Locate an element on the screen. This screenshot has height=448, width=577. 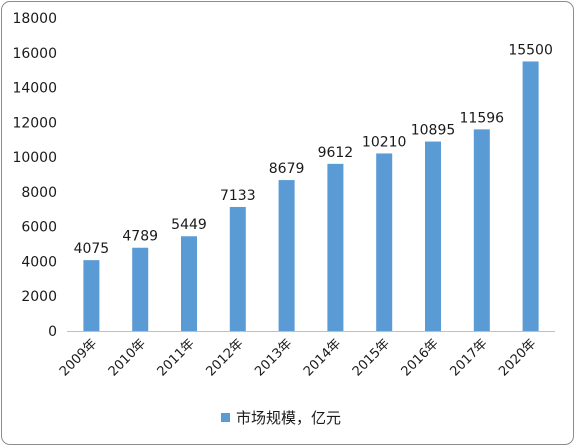
y-tick-label: 6000 is located at coordinates (39, 228).